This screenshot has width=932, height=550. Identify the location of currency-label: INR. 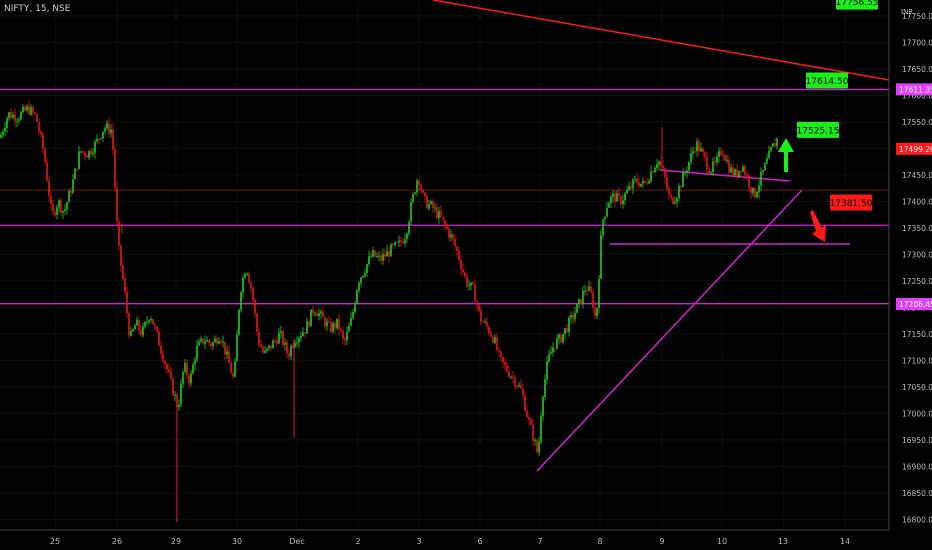
(907, 12).